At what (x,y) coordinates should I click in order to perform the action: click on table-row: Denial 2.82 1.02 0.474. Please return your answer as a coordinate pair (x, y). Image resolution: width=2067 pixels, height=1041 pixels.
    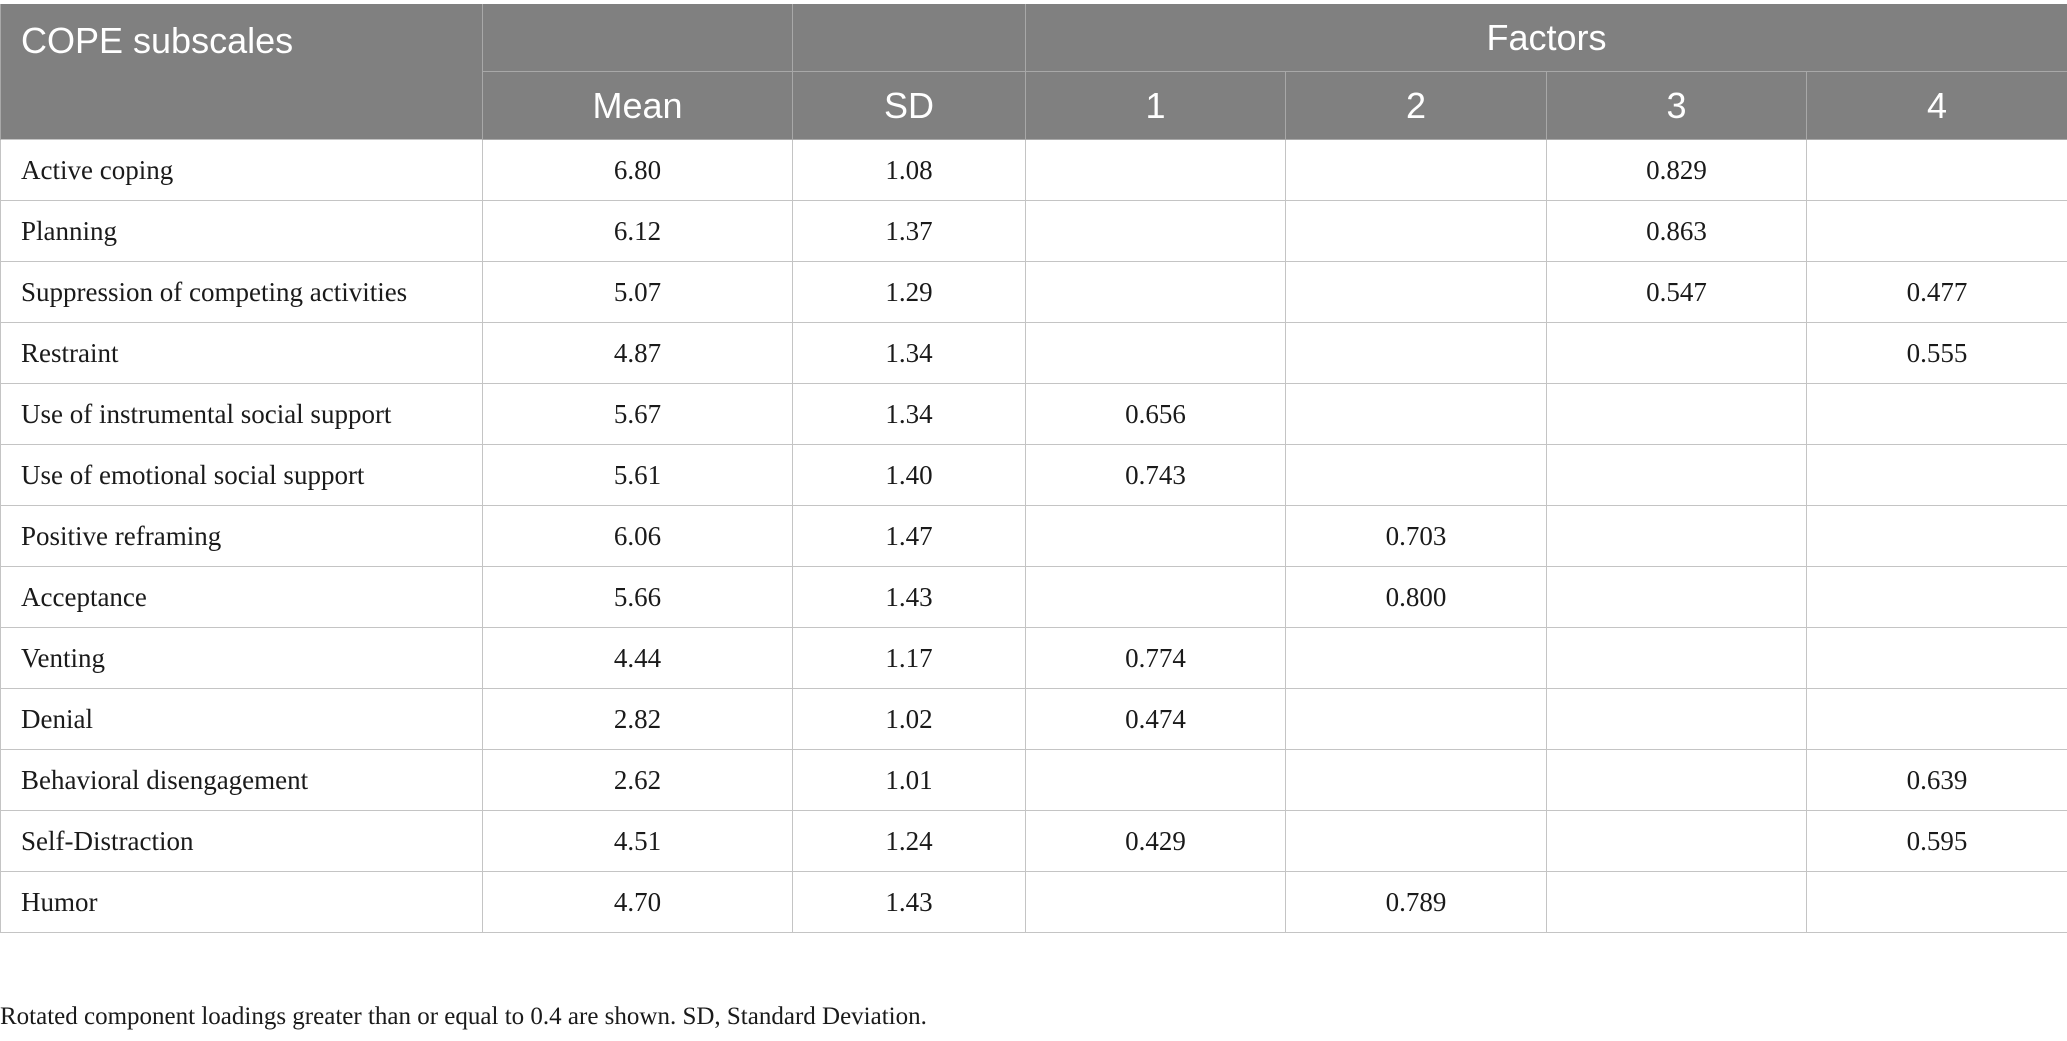
    Looking at the image, I should click on (1033, 719).